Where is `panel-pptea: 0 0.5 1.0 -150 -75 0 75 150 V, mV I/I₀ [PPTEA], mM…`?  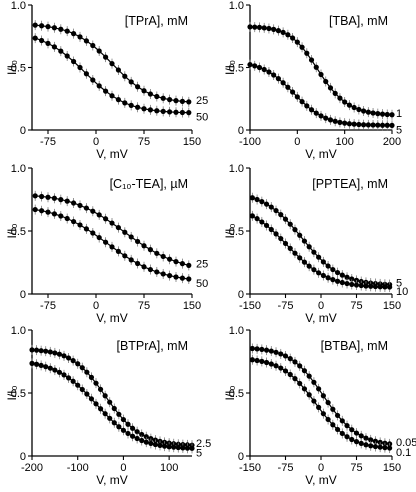
panel-pptea: 0 0.5 1.0 -150 -75 0 75 150 V, mV I/I₀ [PPTEA], mM… is located at coordinates (315, 244).